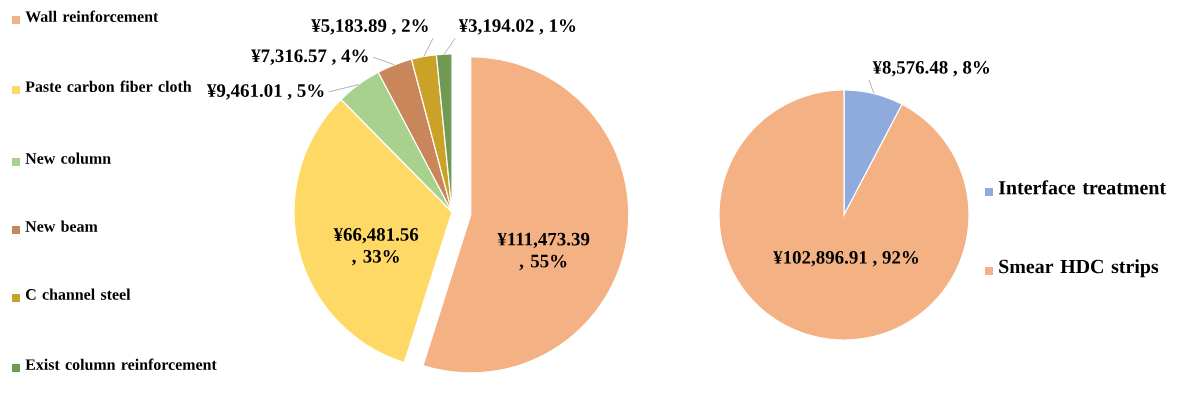 The height and width of the screenshot is (398, 1200). Describe the element at coordinates (369, 27) in the screenshot. I see `data-label: ¥5,183.89 , 2%` at that location.